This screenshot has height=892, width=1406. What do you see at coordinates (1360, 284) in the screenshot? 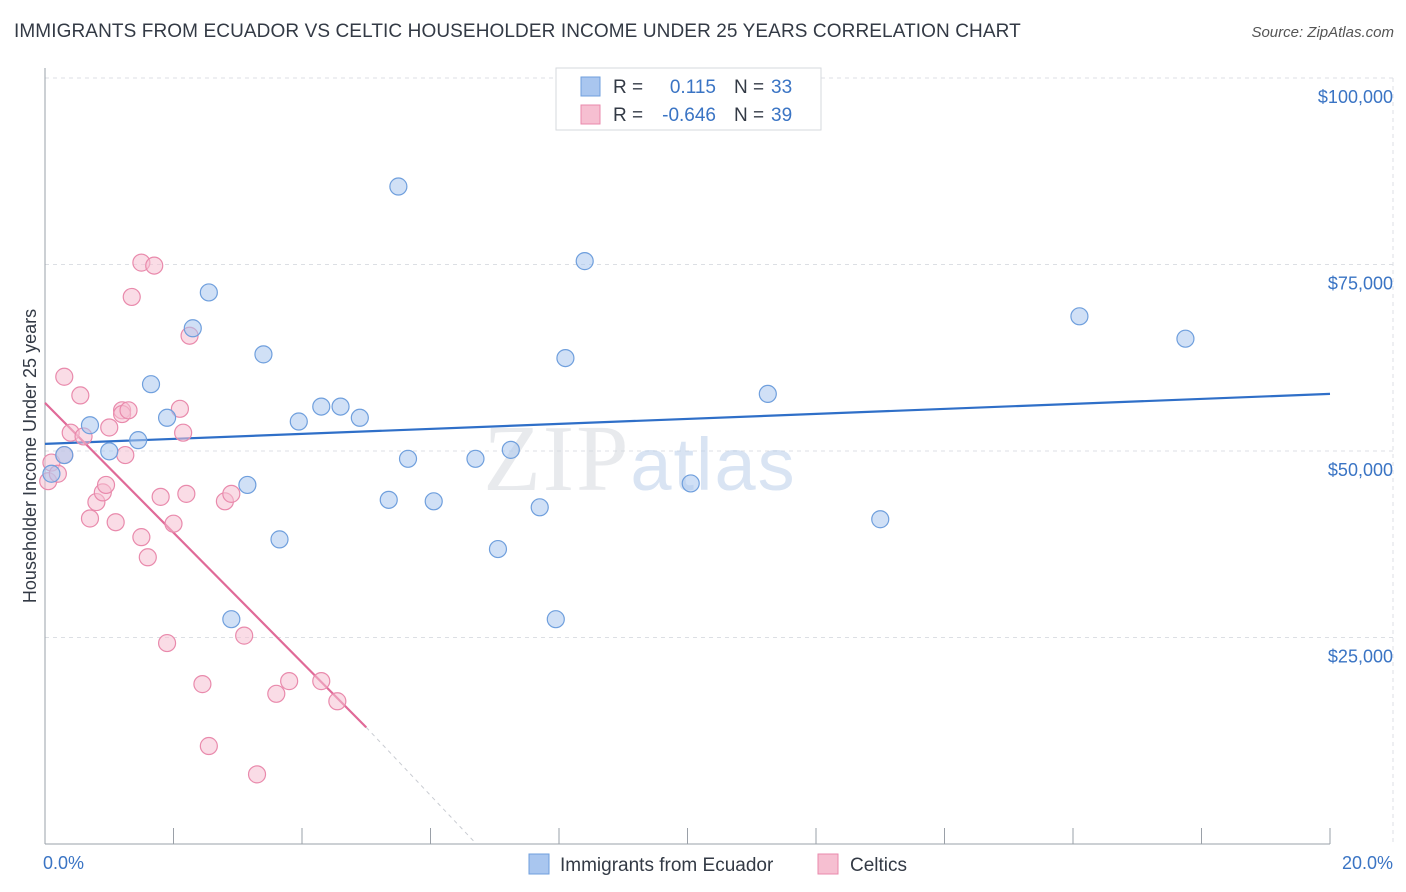
I see `y-tick-label: $75,000` at bounding box center [1360, 284].